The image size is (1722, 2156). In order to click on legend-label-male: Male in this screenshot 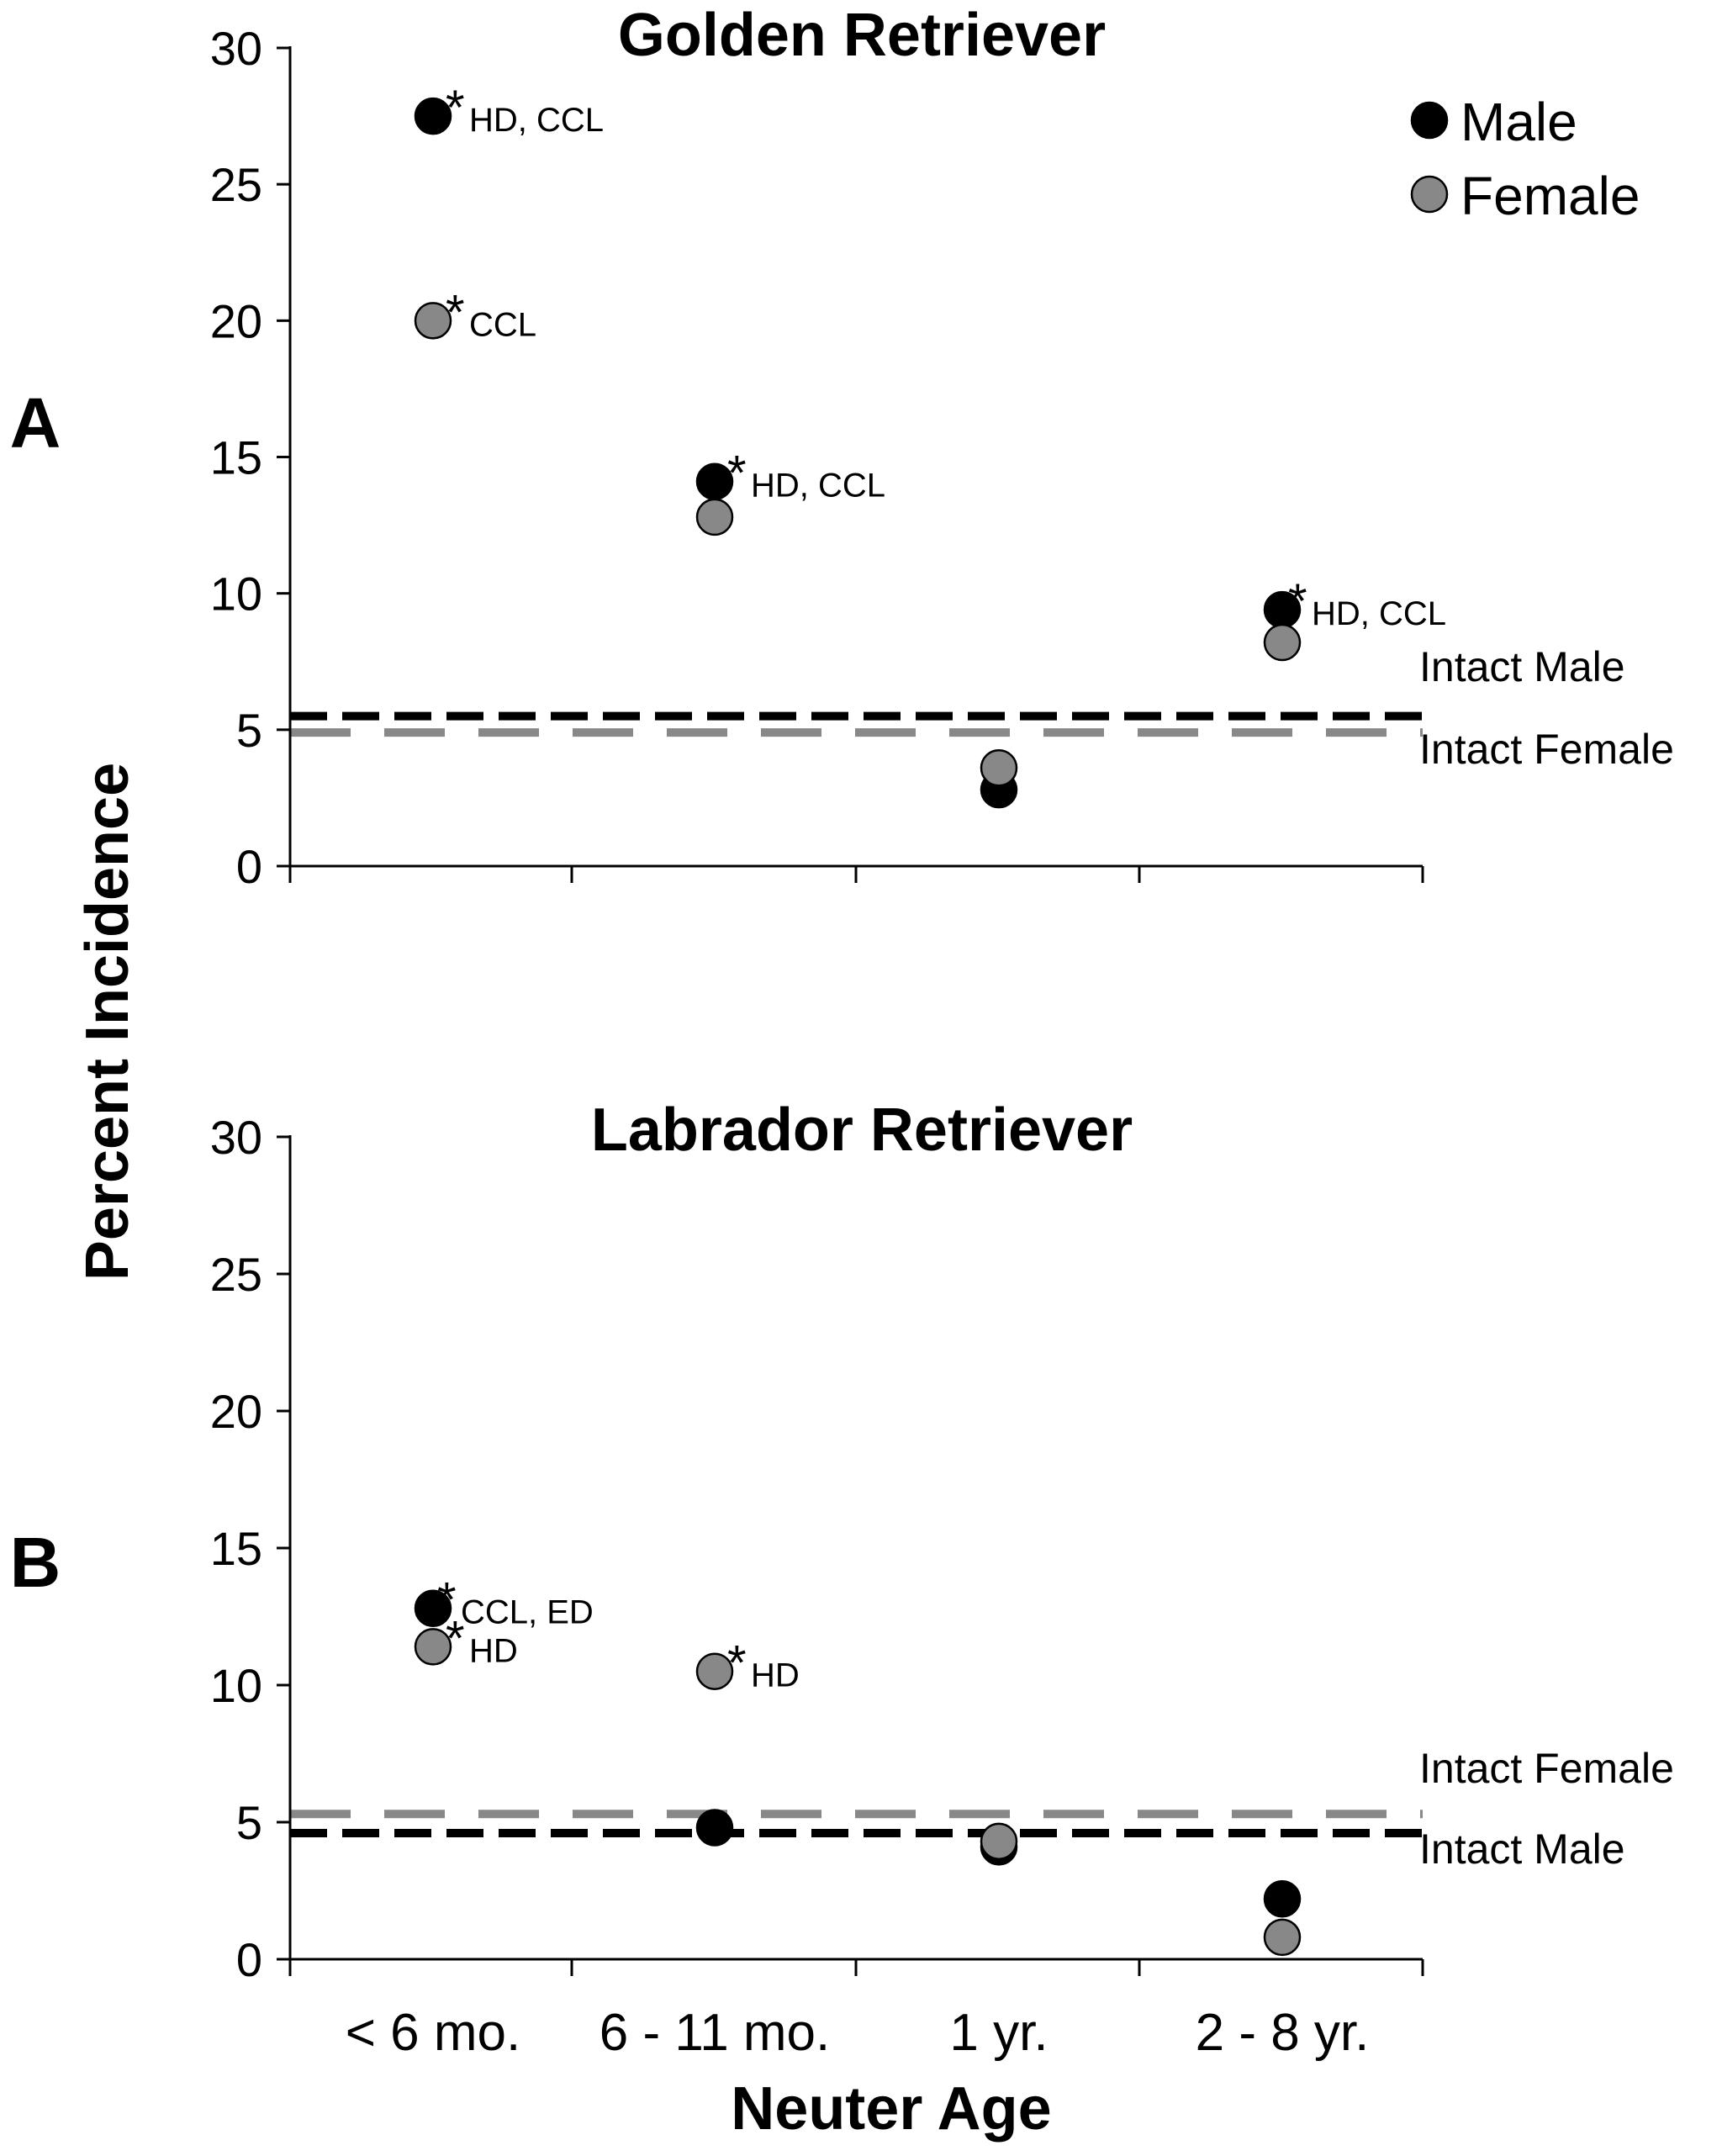, I will do `click(1519, 122)`.